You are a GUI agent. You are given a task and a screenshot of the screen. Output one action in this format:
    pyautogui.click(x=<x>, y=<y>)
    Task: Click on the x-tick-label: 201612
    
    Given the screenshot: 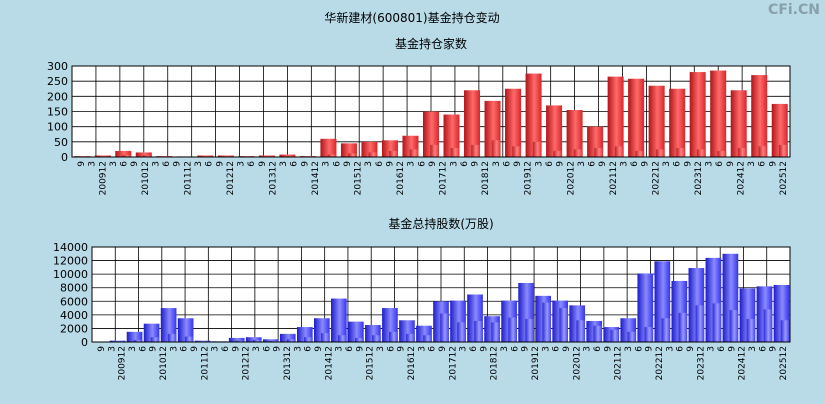 What is the action you would take?
    pyautogui.click(x=412, y=363)
    